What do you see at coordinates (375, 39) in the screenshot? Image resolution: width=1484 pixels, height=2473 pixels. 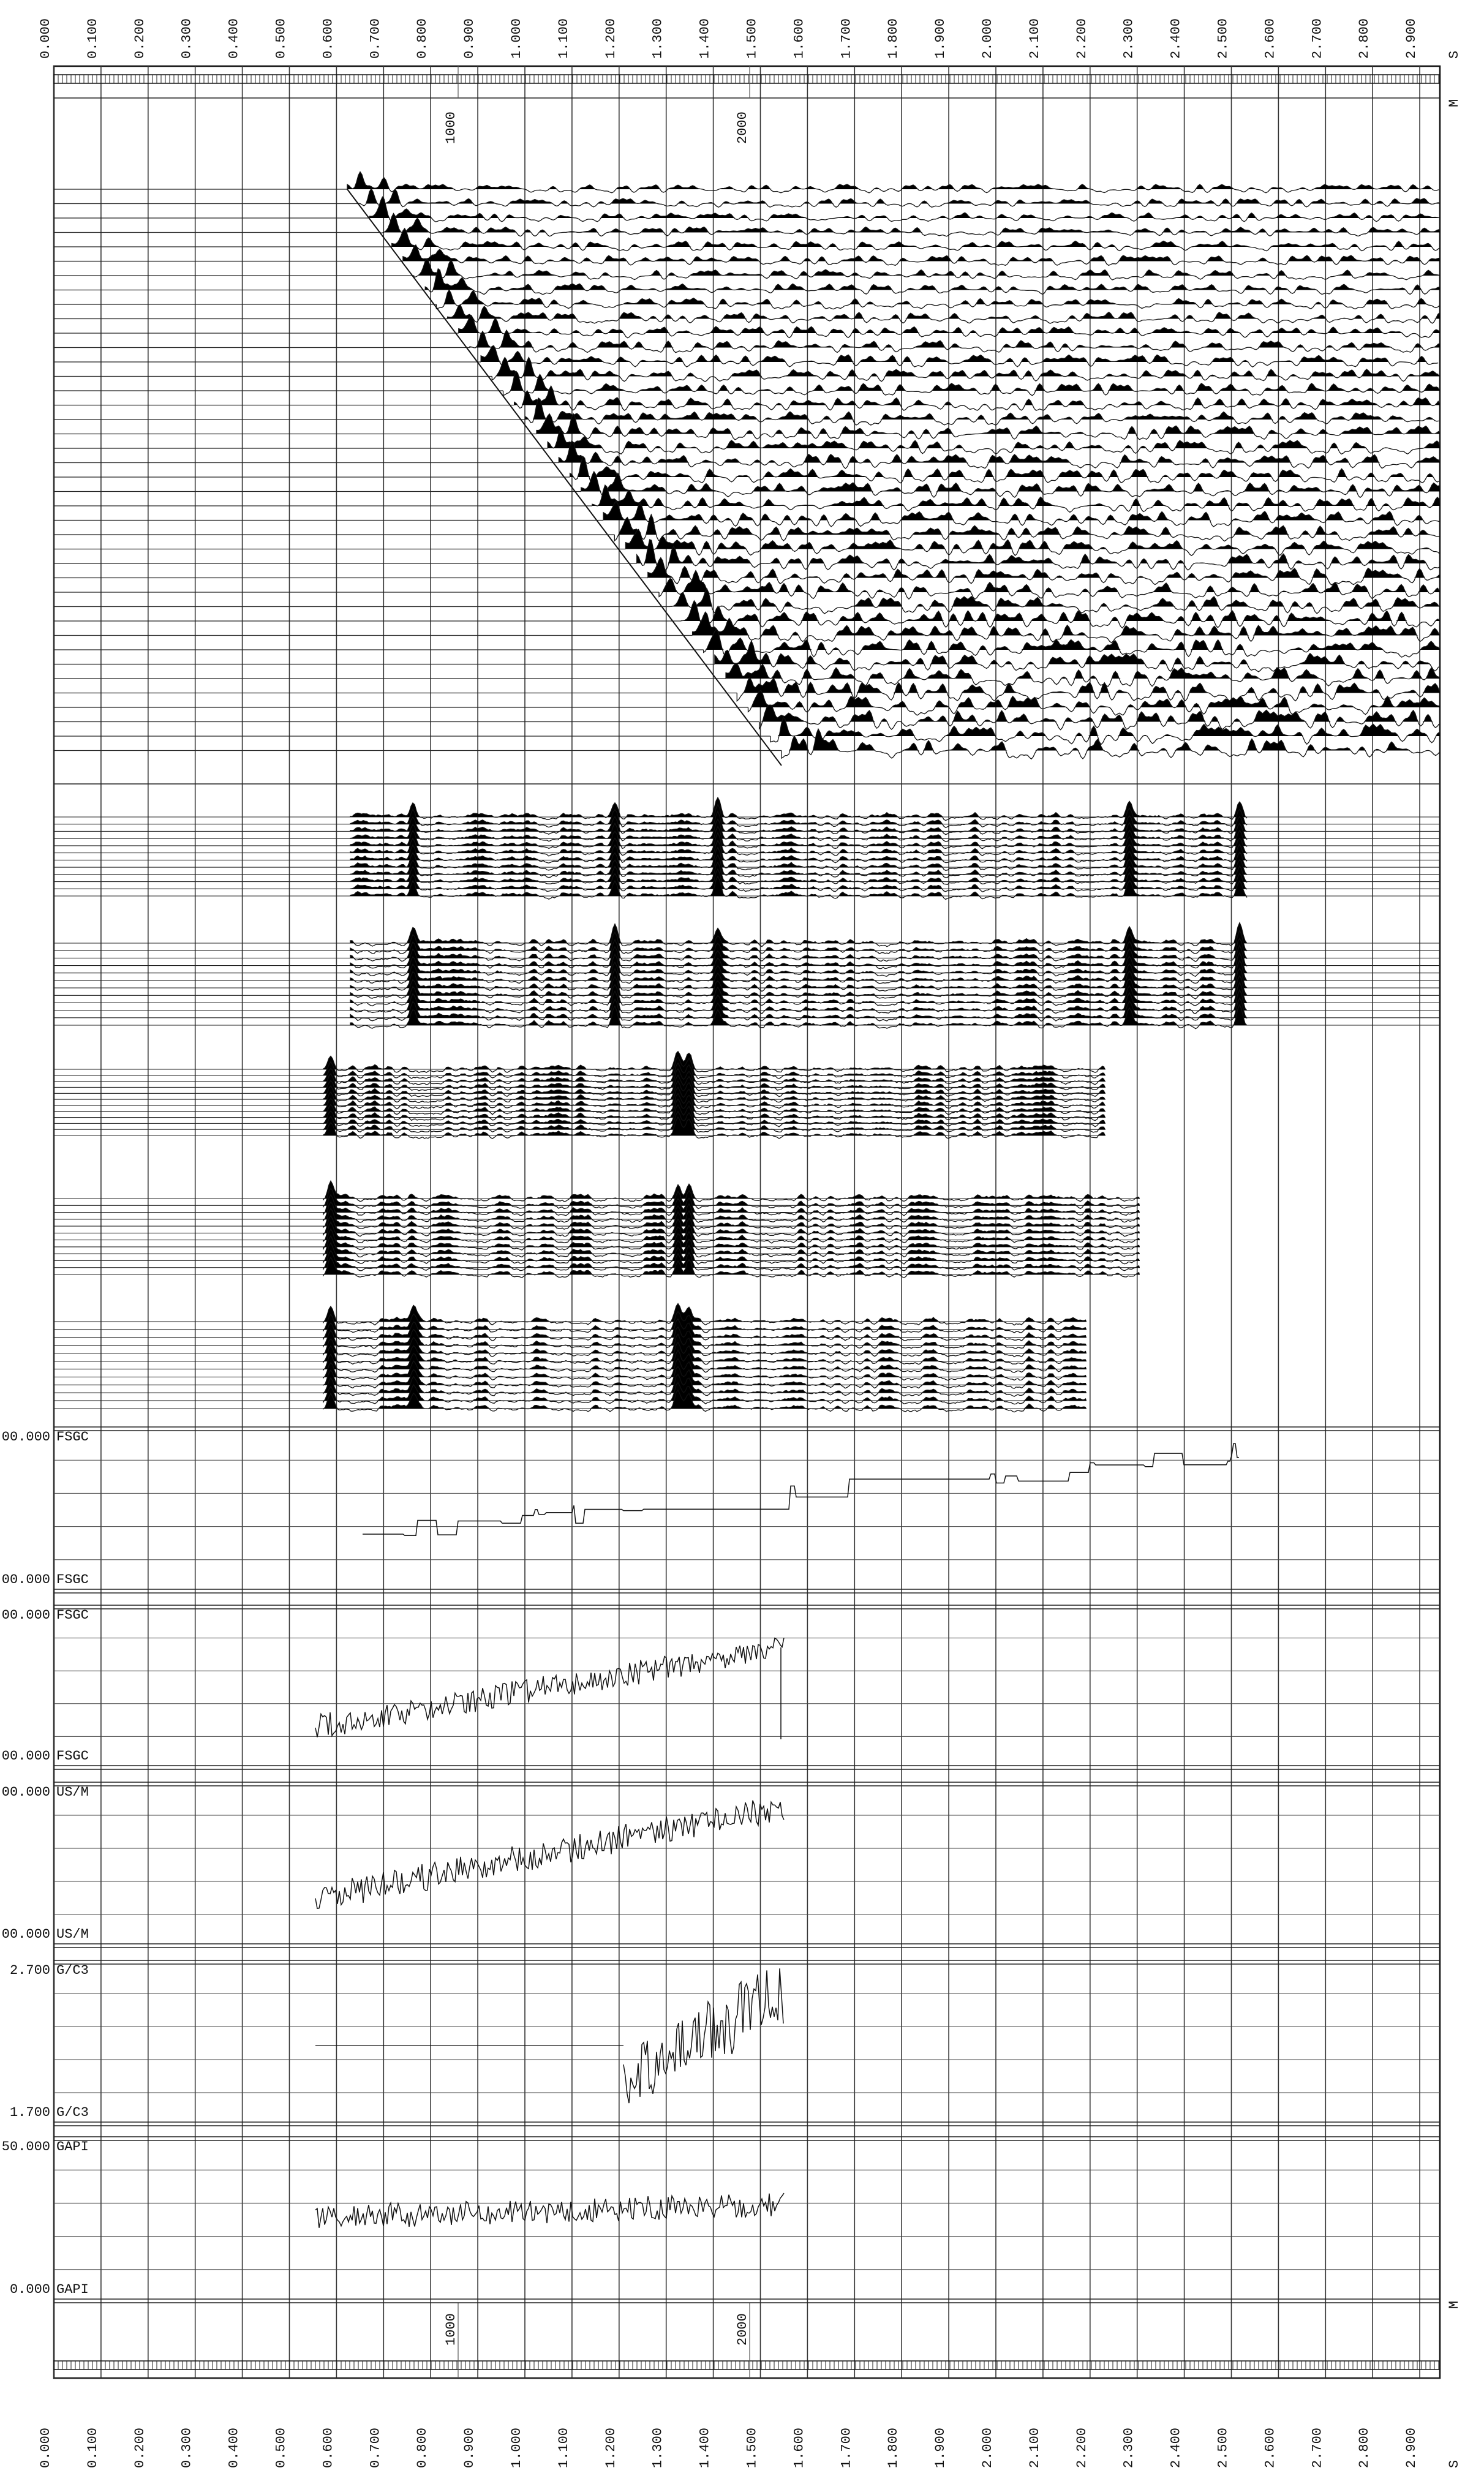 I see `time-tick-label: 0.700` at bounding box center [375, 39].